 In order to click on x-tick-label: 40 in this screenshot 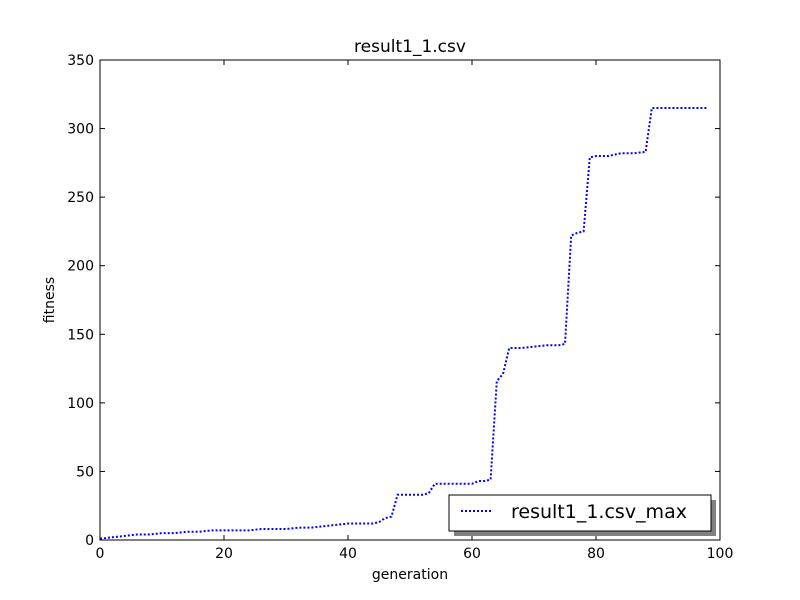, I will do `click(348, 554)`.